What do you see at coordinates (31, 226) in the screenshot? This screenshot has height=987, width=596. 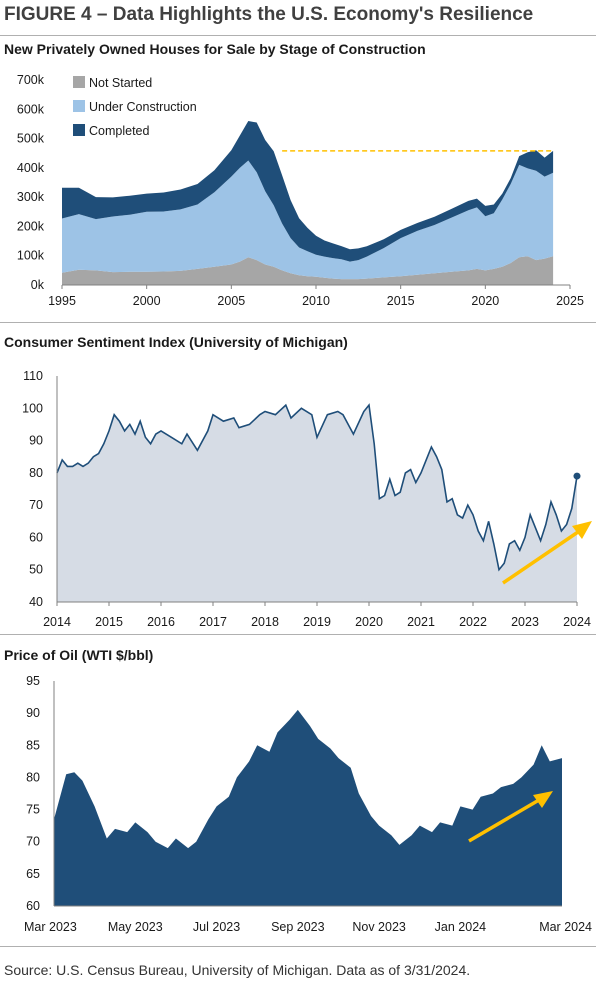 I see `houses-y-tick-label: 200k` at bounding box center [31, 226].